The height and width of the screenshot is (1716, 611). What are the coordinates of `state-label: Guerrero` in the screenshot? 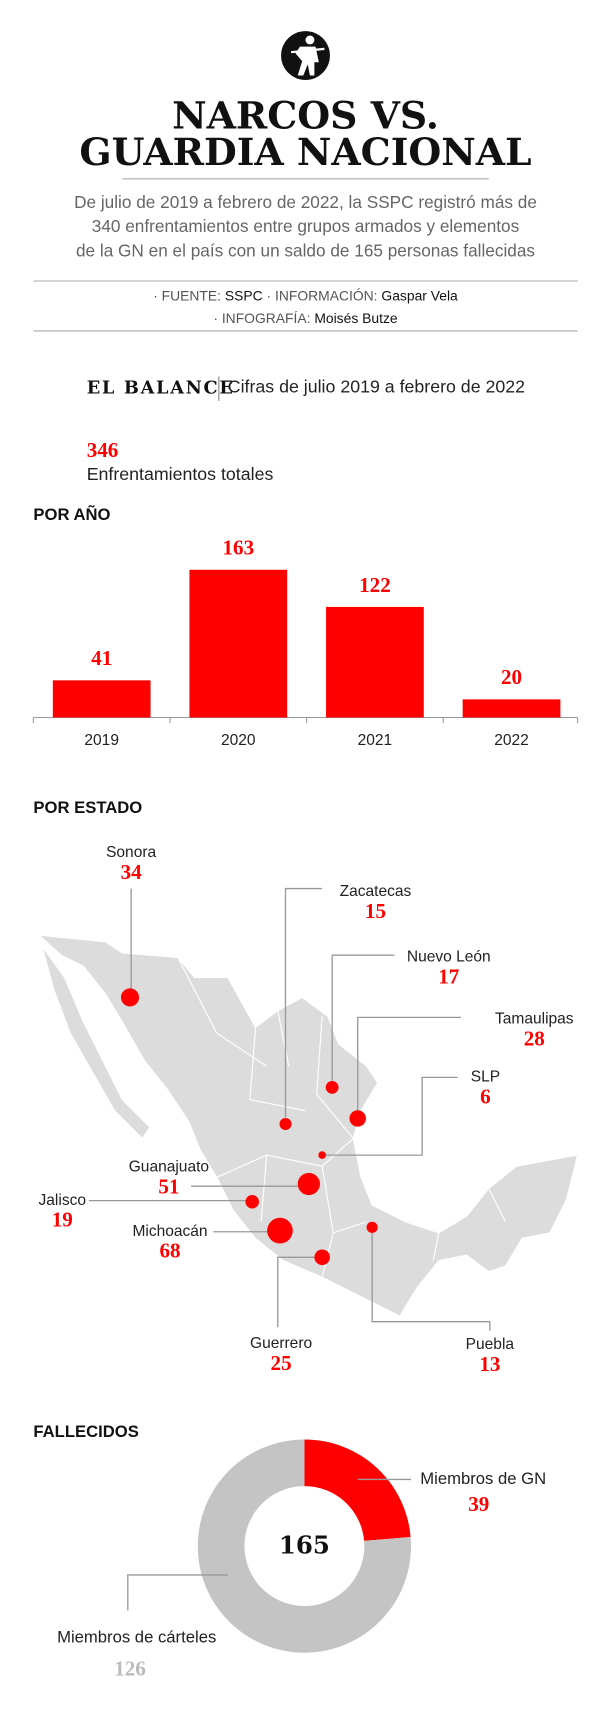 It's located at (281, 1343).